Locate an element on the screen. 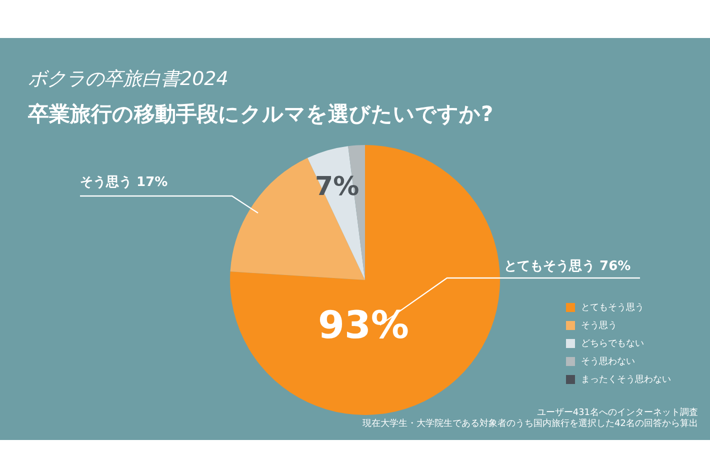  legend-label: そう思う is located at coordinates (599, 326).